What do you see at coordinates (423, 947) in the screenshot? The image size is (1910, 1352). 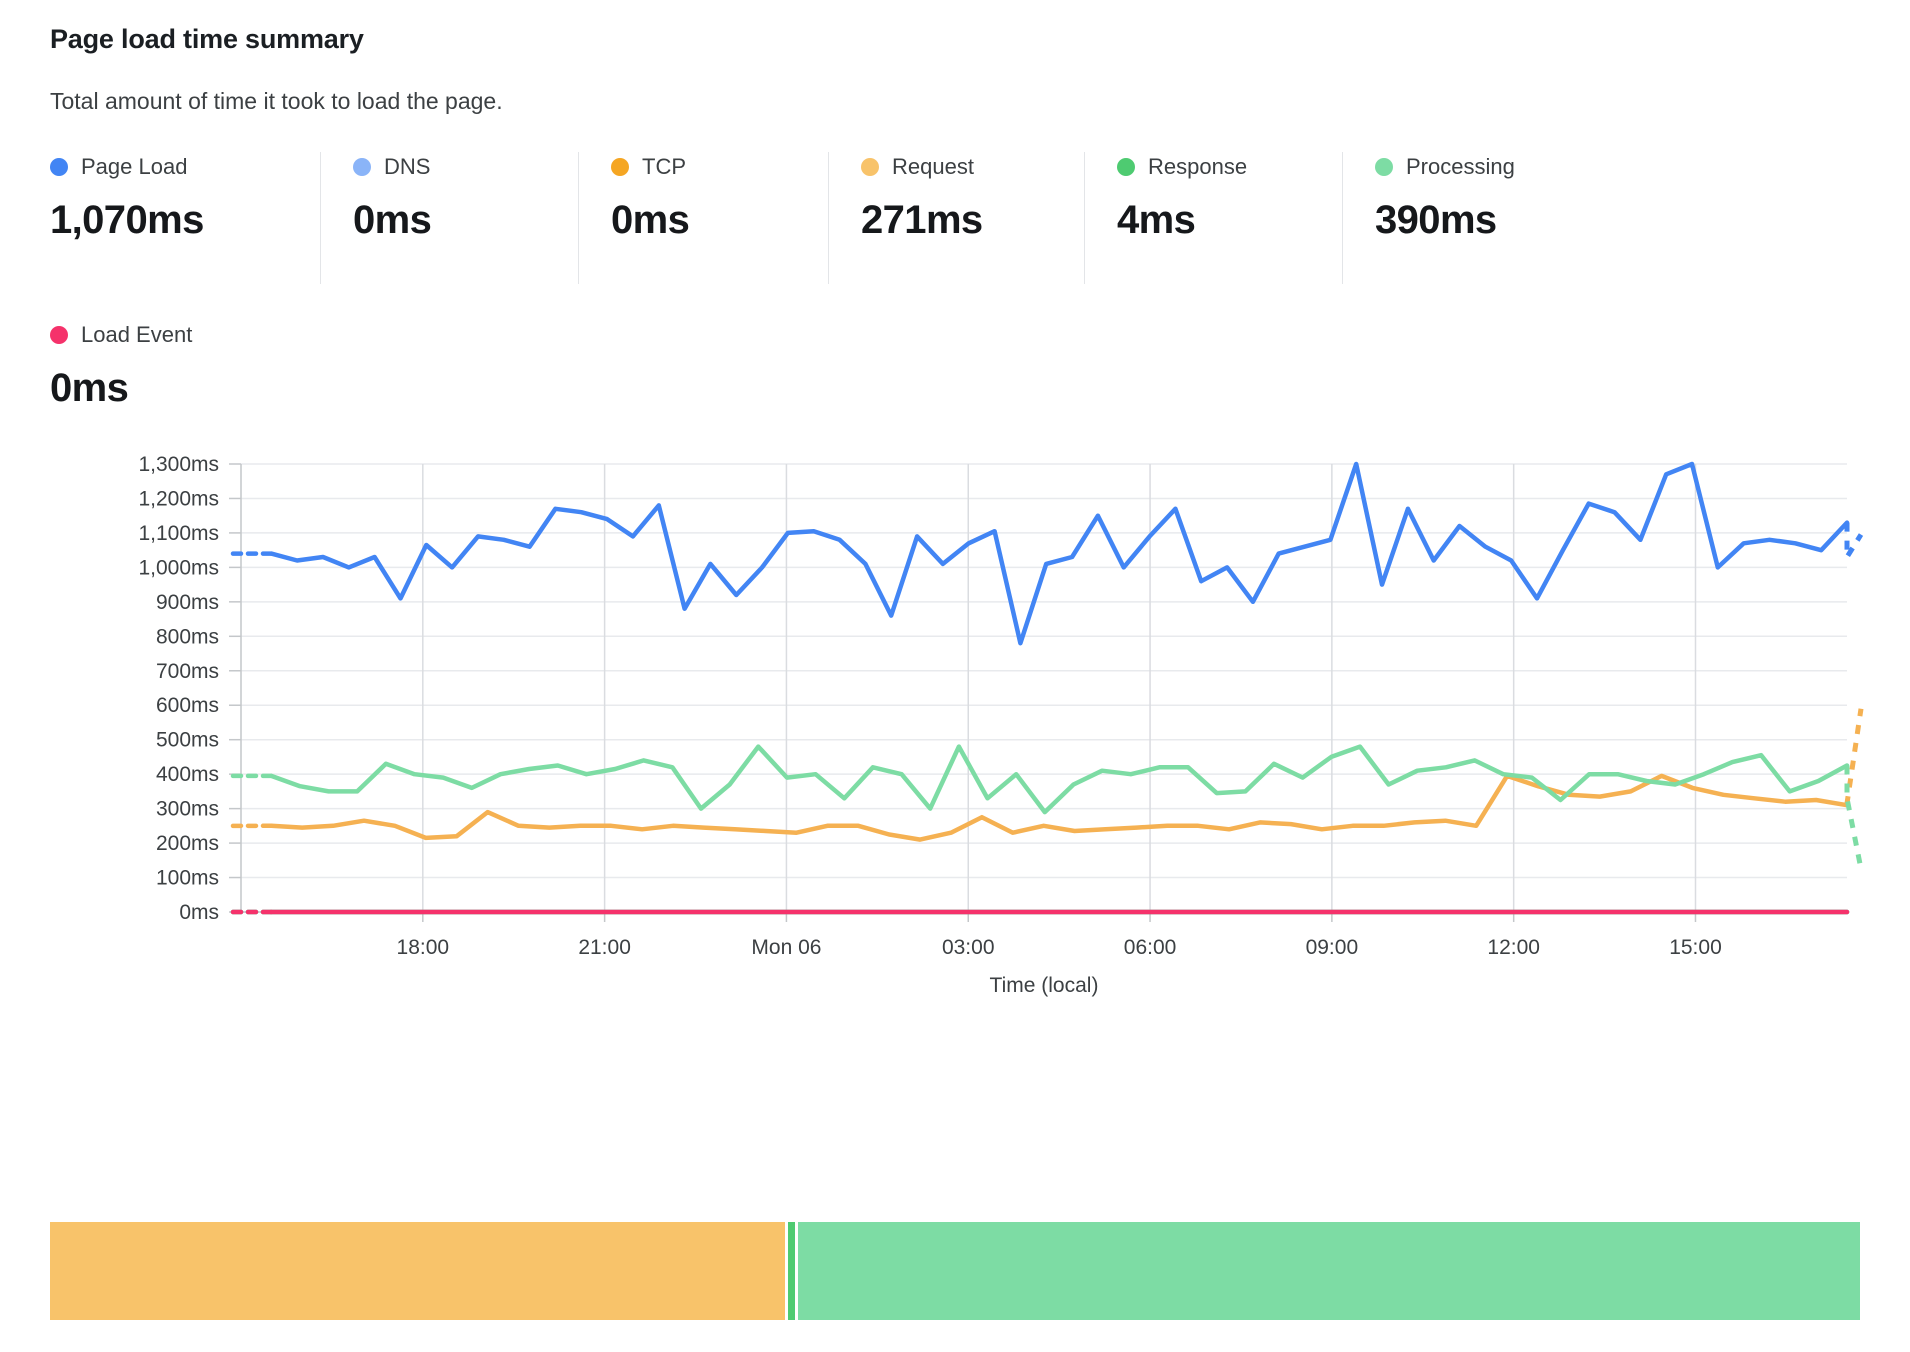 I see `x-axis-tick-label: 18:00` at bounding box center [423, 947].